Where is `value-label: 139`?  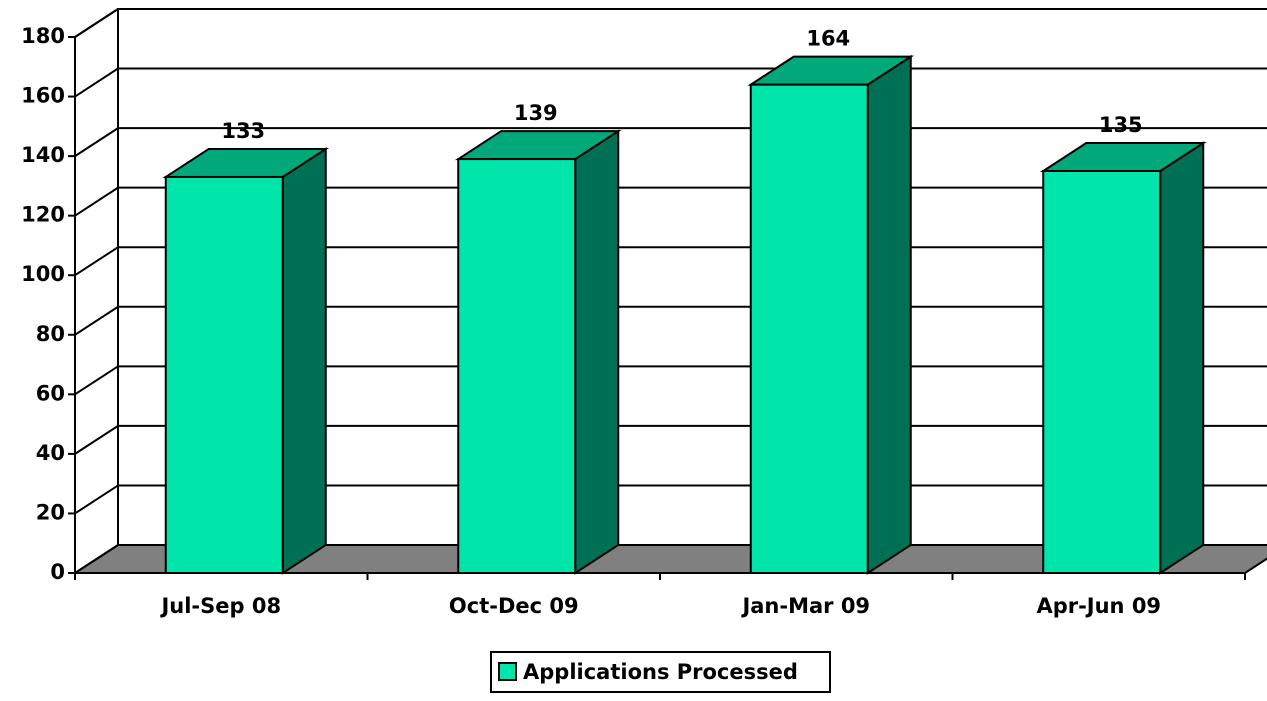 value-label: 139 is located at coordinates (536, 113).